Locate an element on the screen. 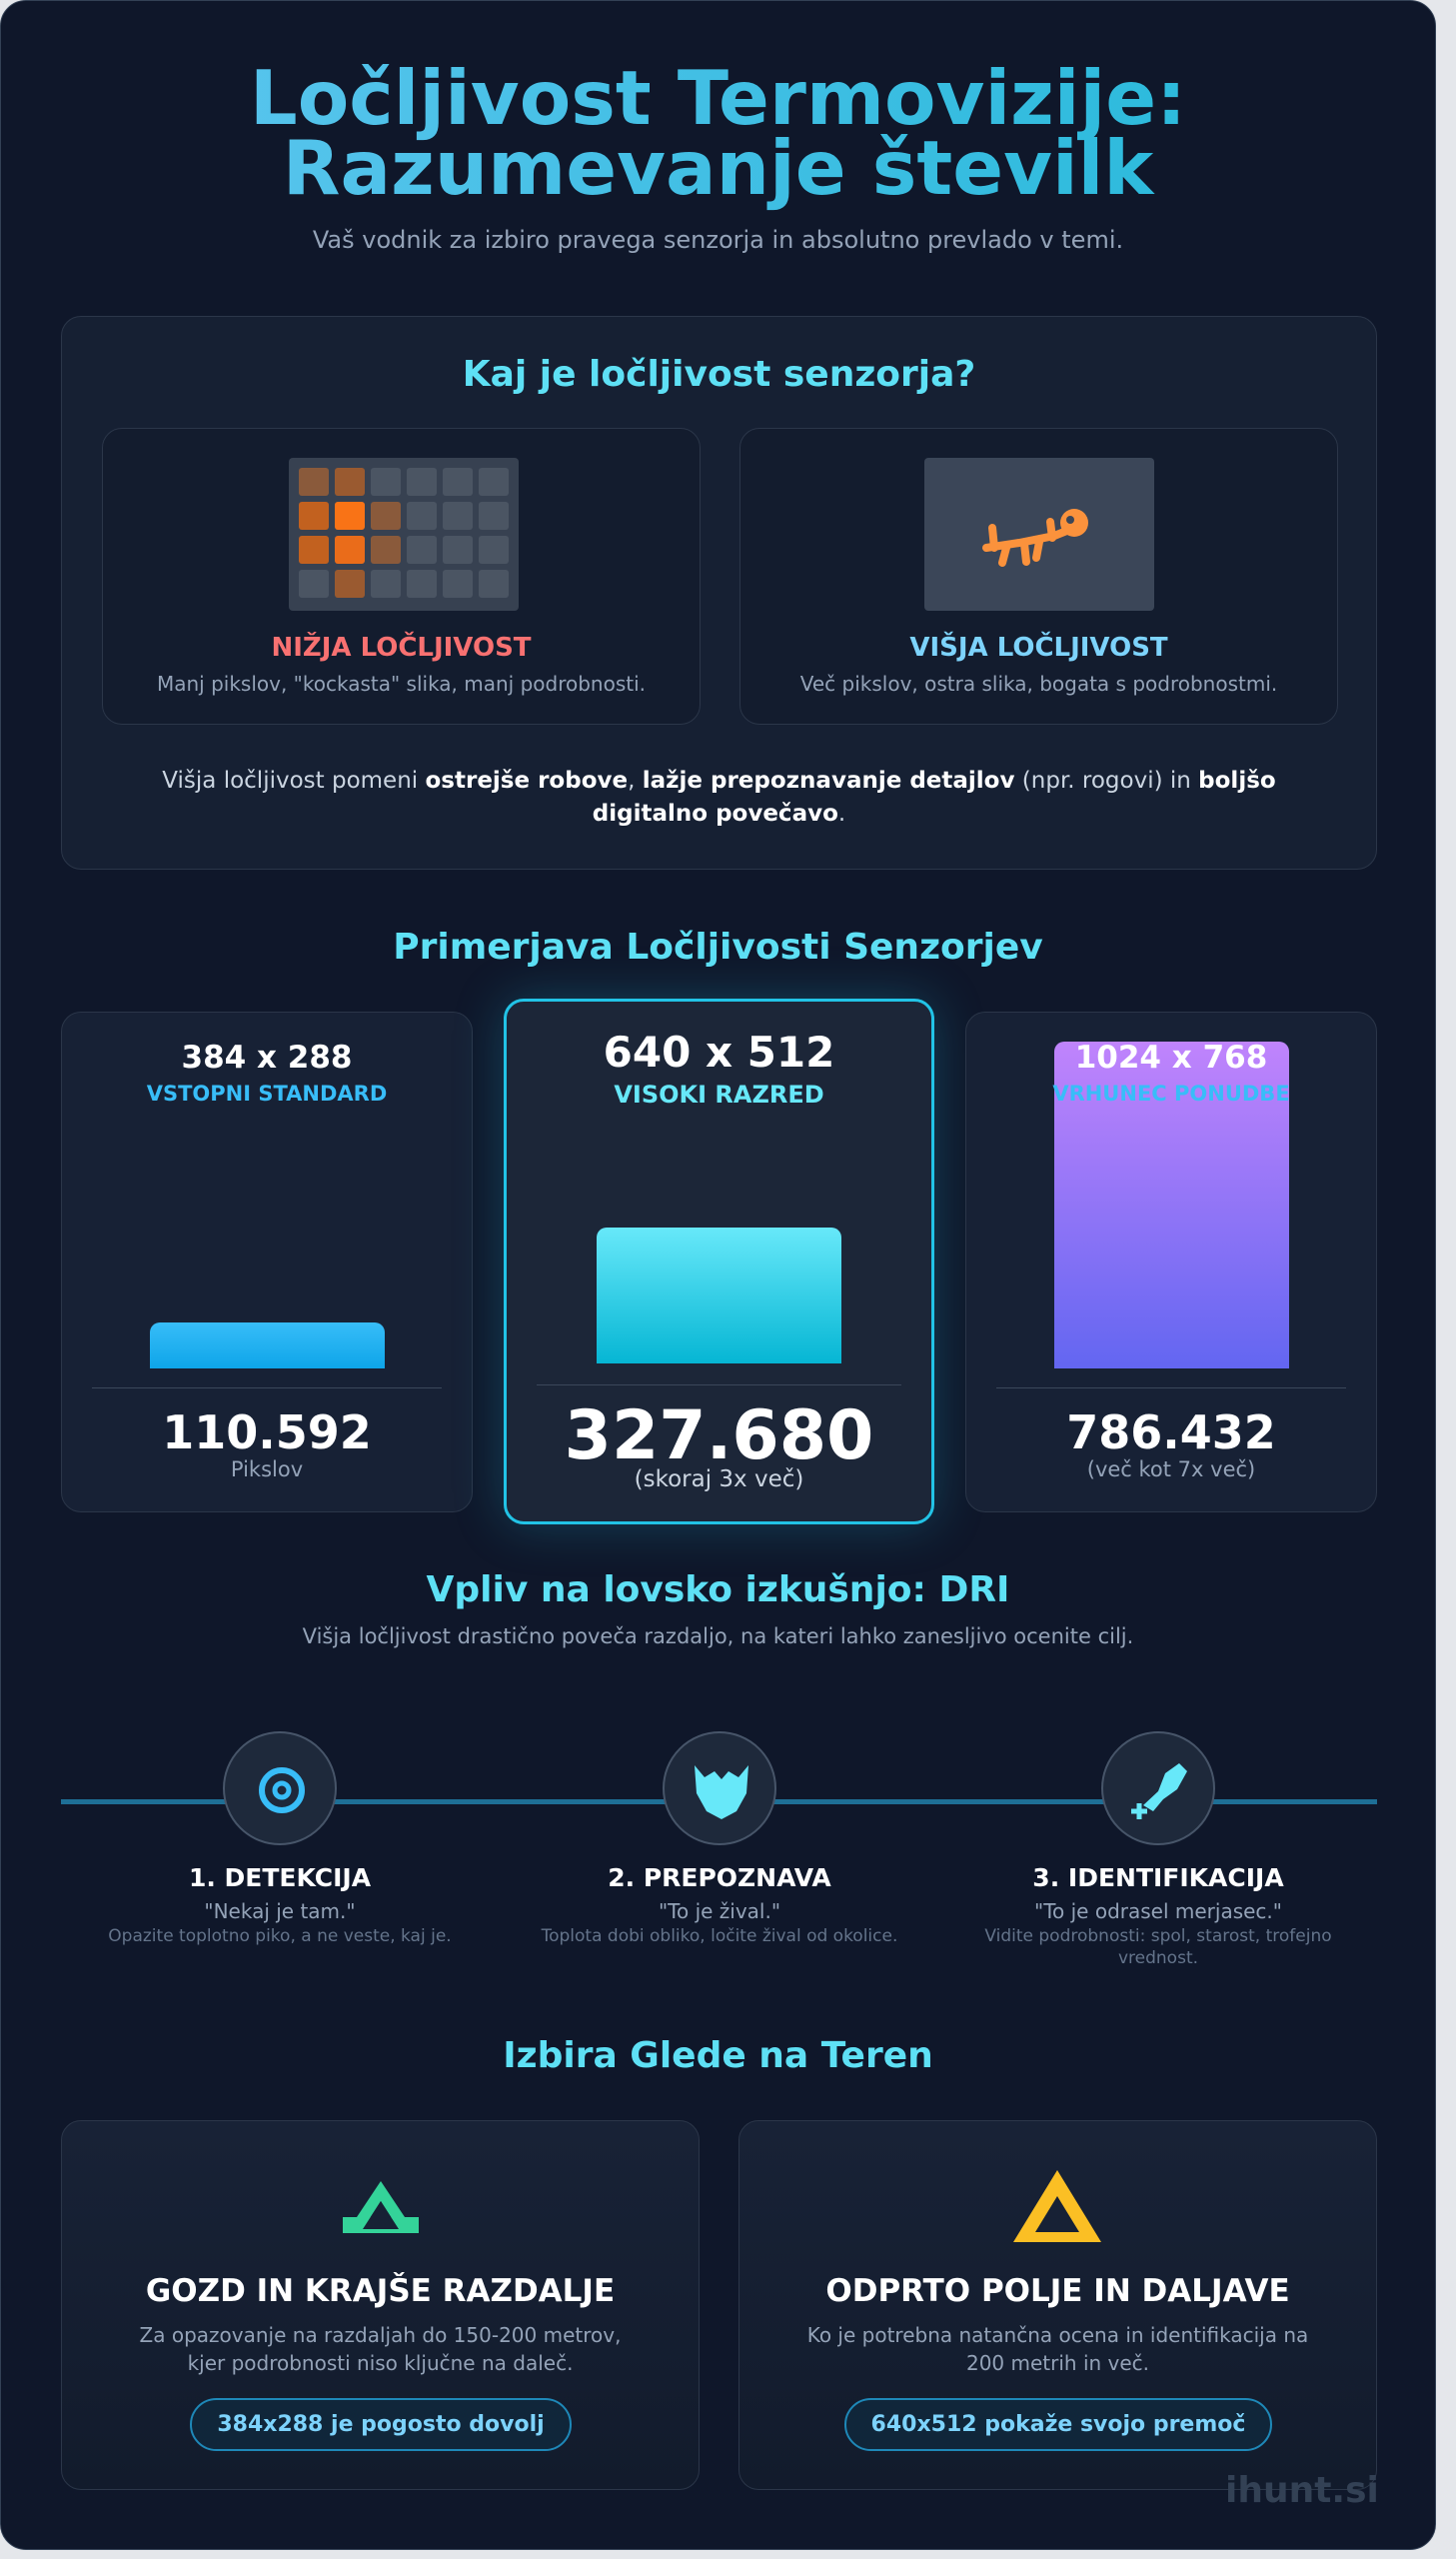 Image resolution: width=1456 pixels, height=2559 pixels. high-label: VIŠJA LOČLJIVOST is located at coordinates (1039, 648).